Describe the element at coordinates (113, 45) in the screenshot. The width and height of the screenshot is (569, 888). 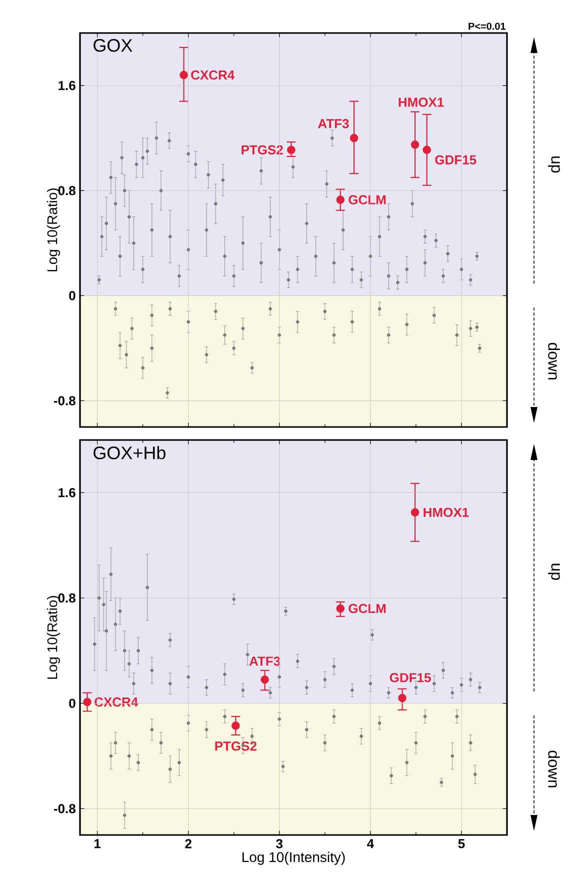
I see `chart-title: GOX` at that location.